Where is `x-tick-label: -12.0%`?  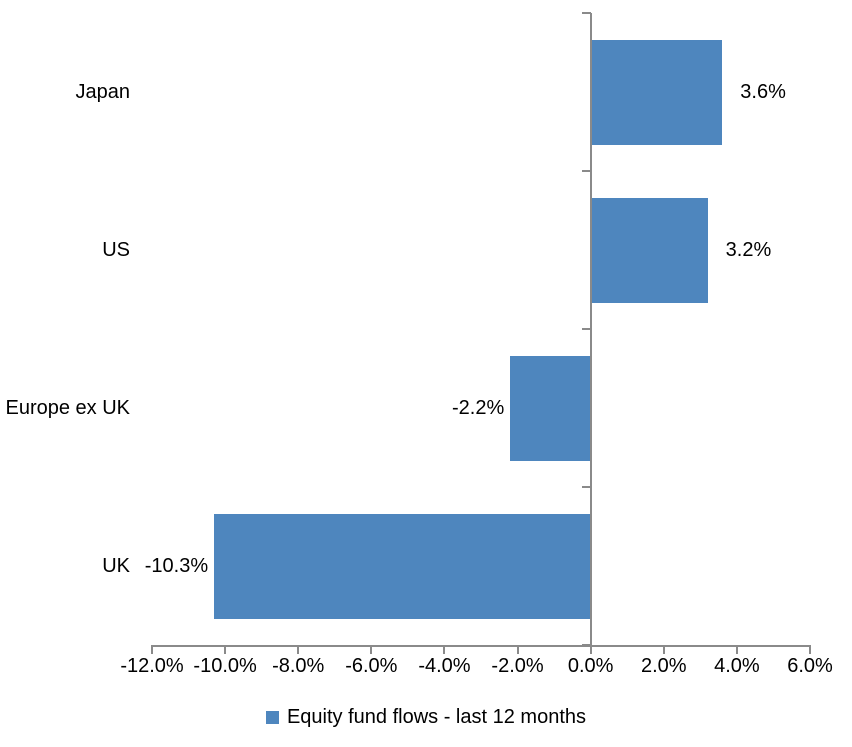
x-tick-label: -12.0% is located at coordinates (152, 666).